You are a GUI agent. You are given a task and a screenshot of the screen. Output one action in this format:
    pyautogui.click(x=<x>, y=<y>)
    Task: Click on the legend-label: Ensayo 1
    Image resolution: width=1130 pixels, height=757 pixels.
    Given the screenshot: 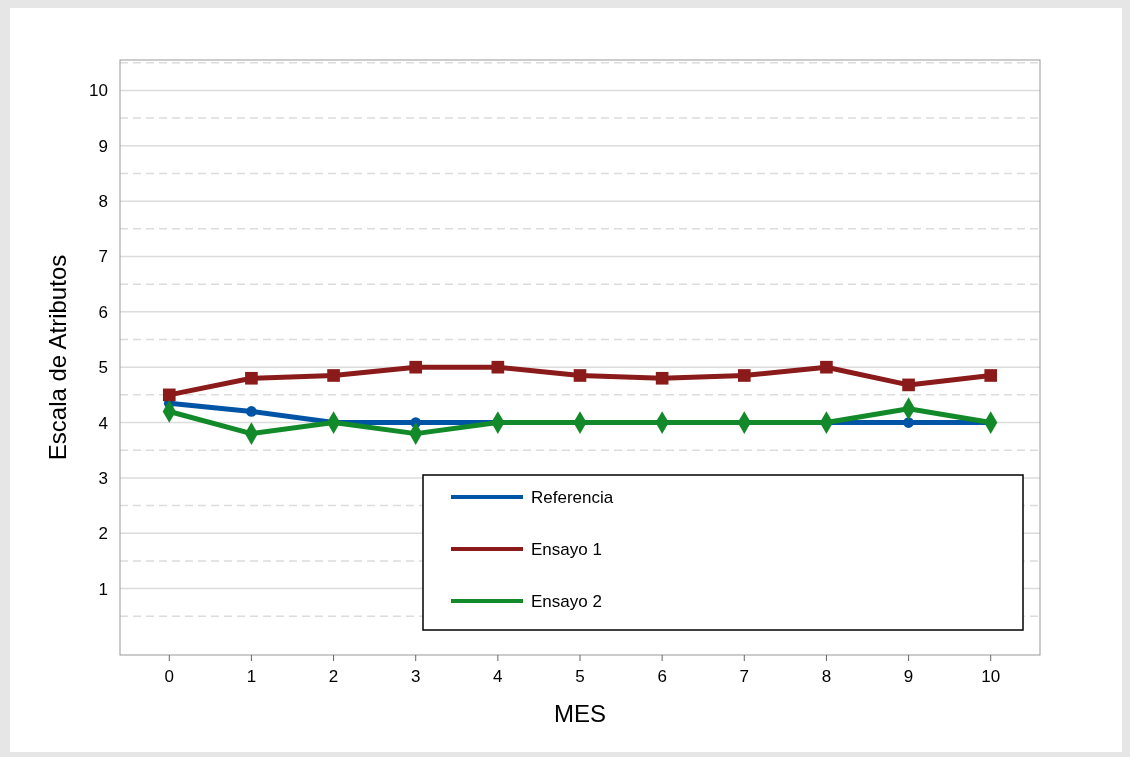 What is the action you would take?
    pyautogui.click(x=566, y=549)
    